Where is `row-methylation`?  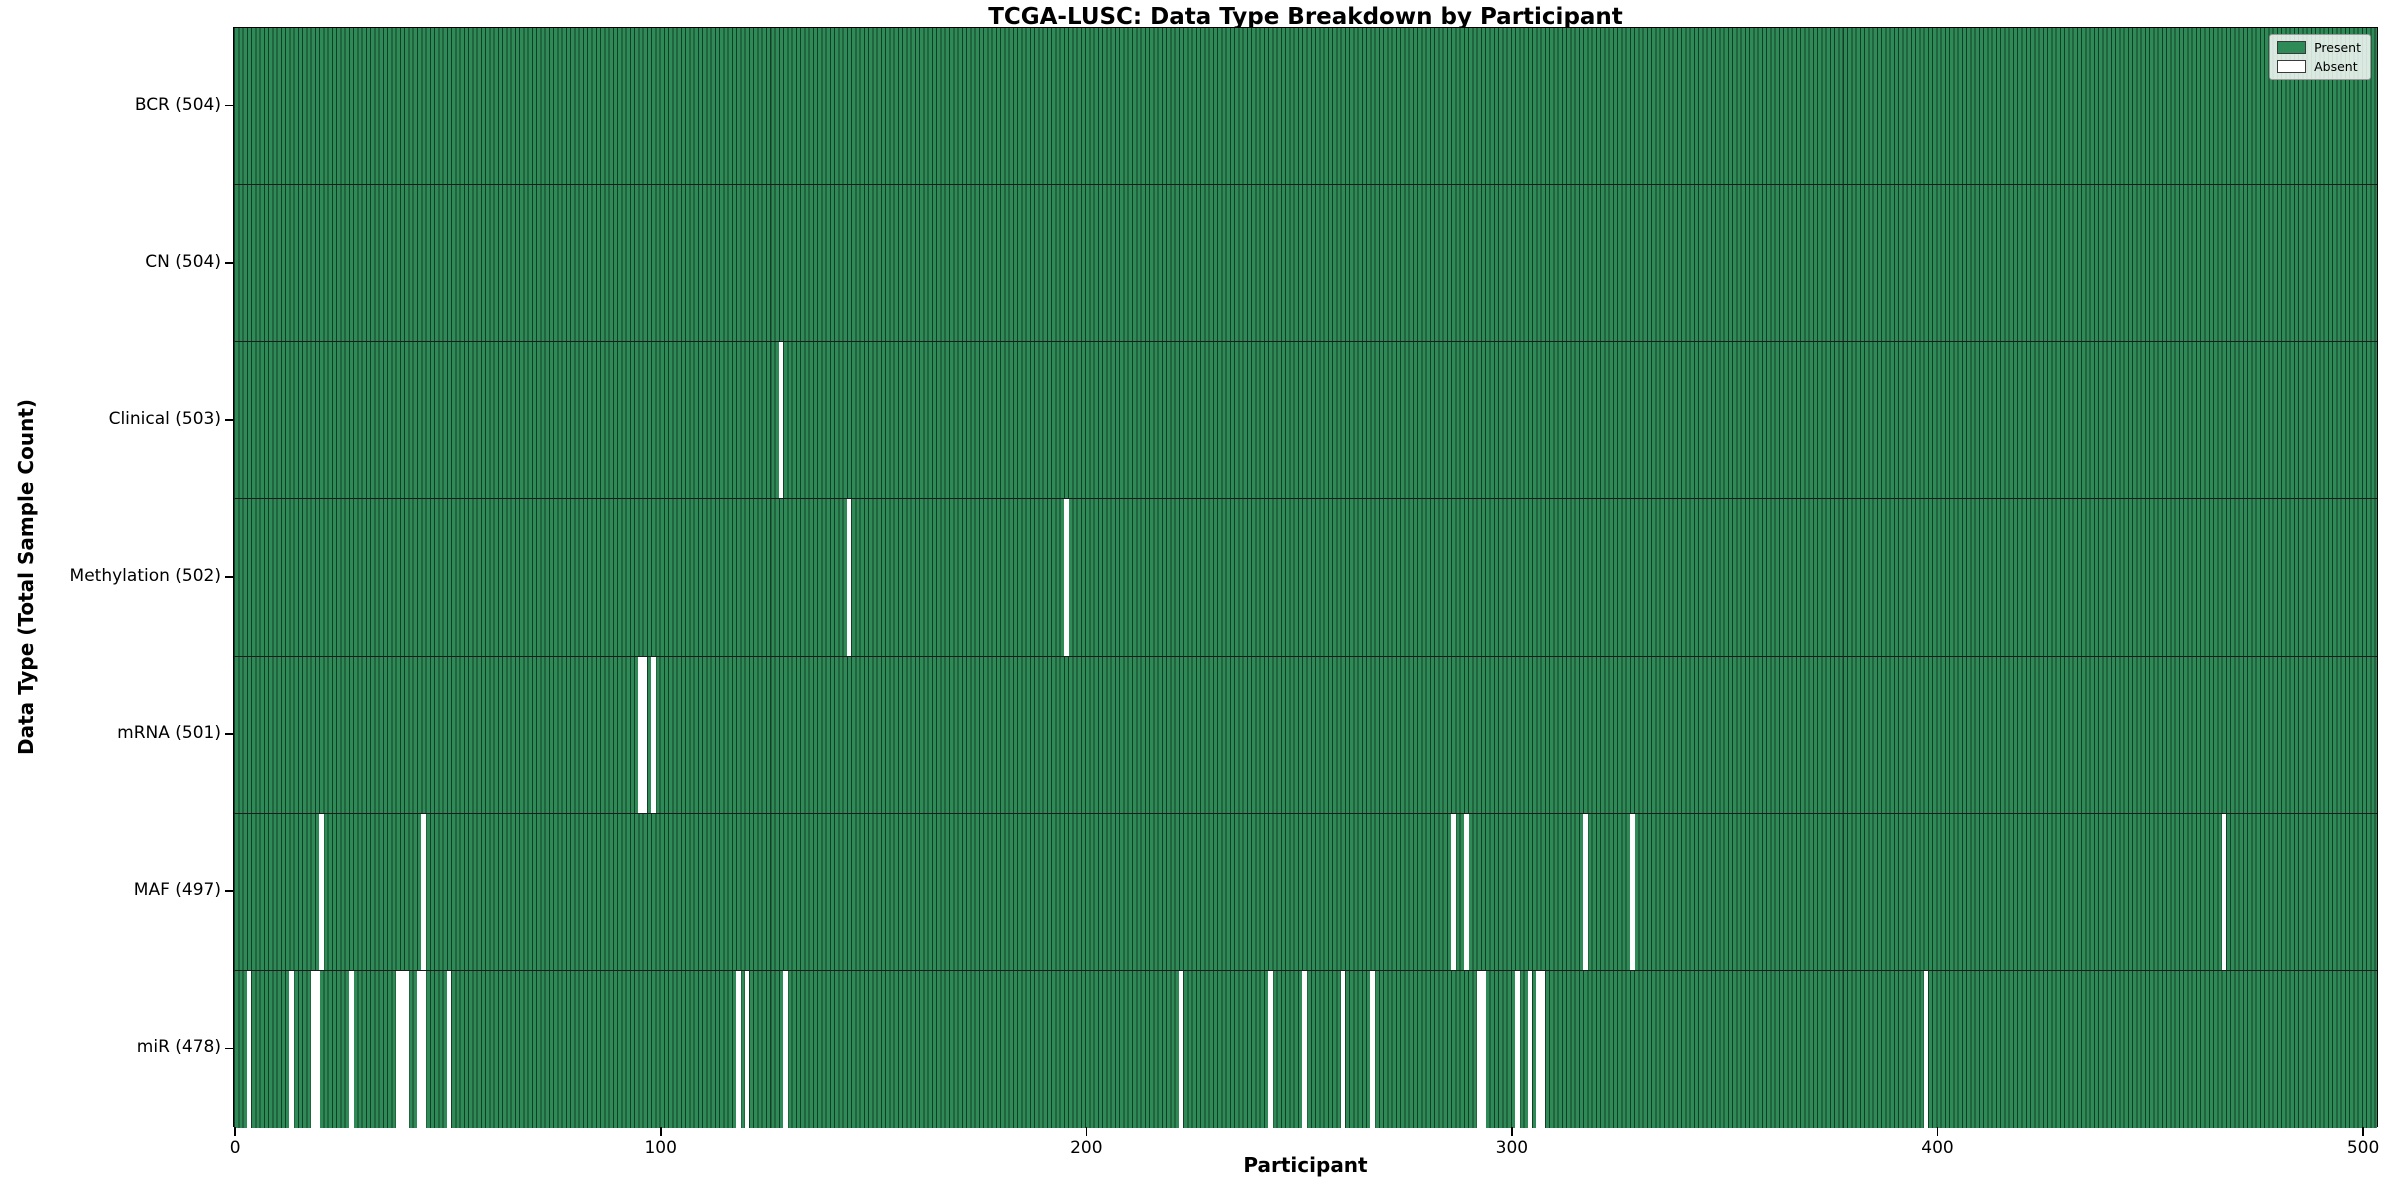 row-methylation is located at coordinates (1305, 578).